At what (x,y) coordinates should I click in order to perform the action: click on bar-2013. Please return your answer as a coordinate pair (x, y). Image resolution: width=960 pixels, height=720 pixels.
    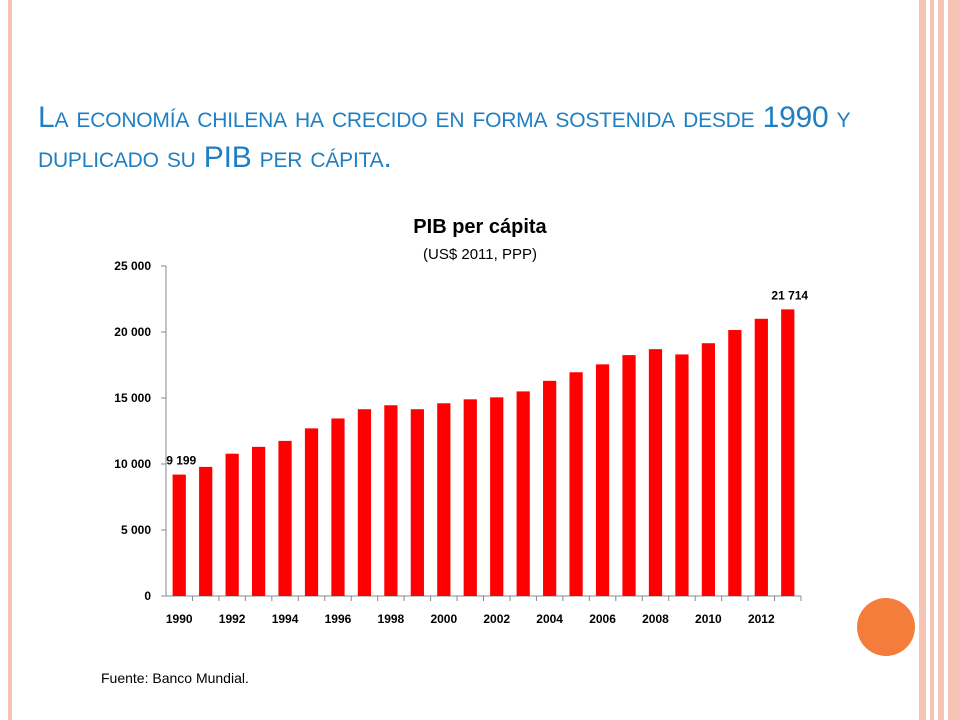
    Looking at the image, I should click on (788, 452).